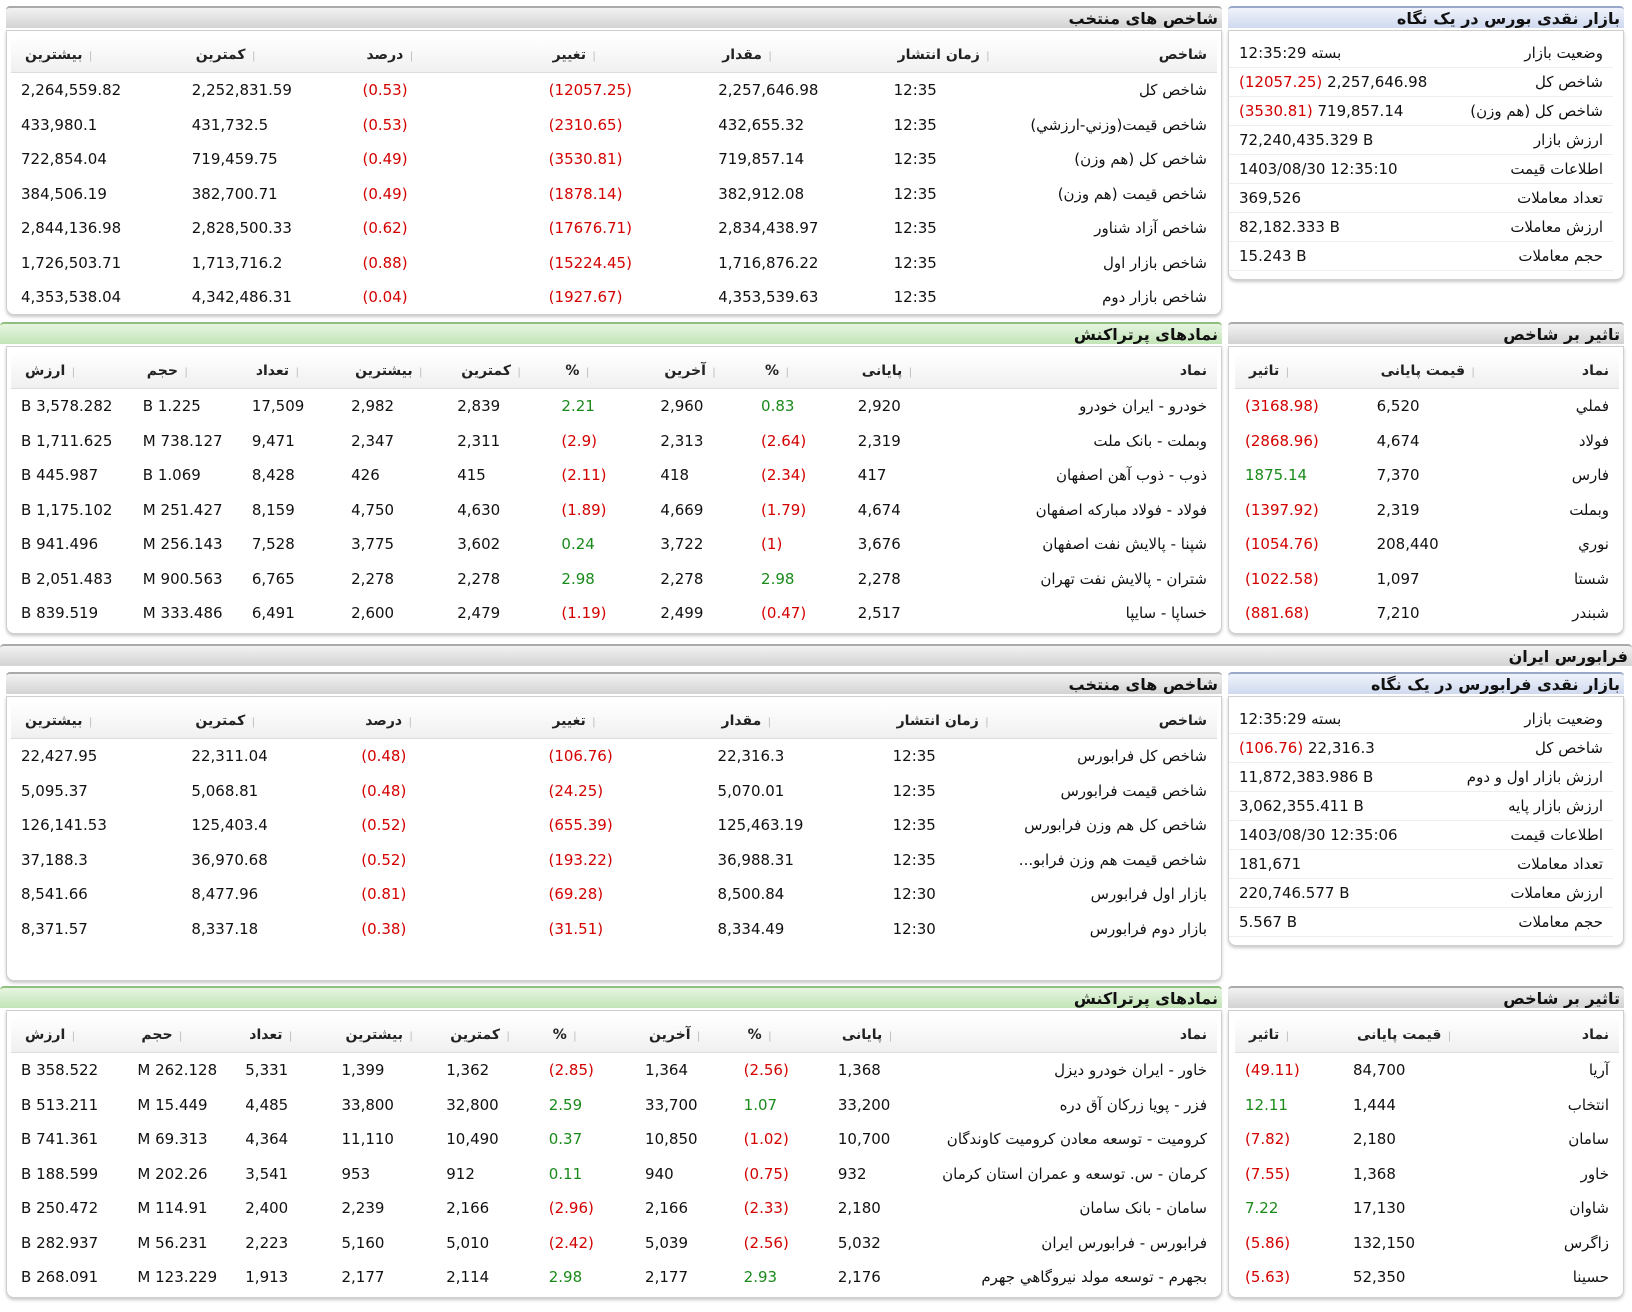  Describe the element at coordinates (1586, 1242) in the screenshot. I see `symbol-link: زاگرس` at that location.